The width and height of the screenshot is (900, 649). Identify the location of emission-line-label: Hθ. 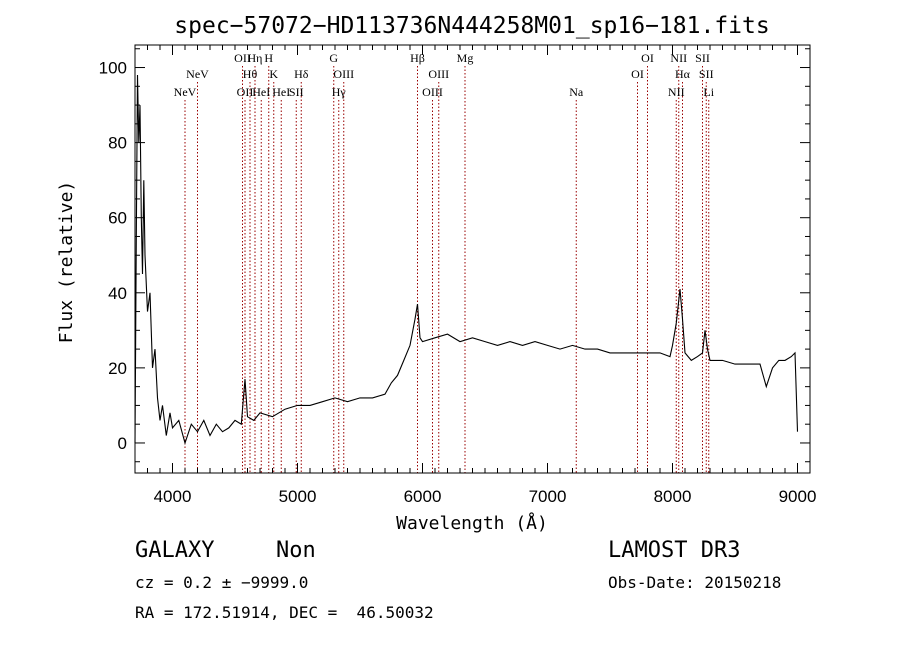
(250, 74).